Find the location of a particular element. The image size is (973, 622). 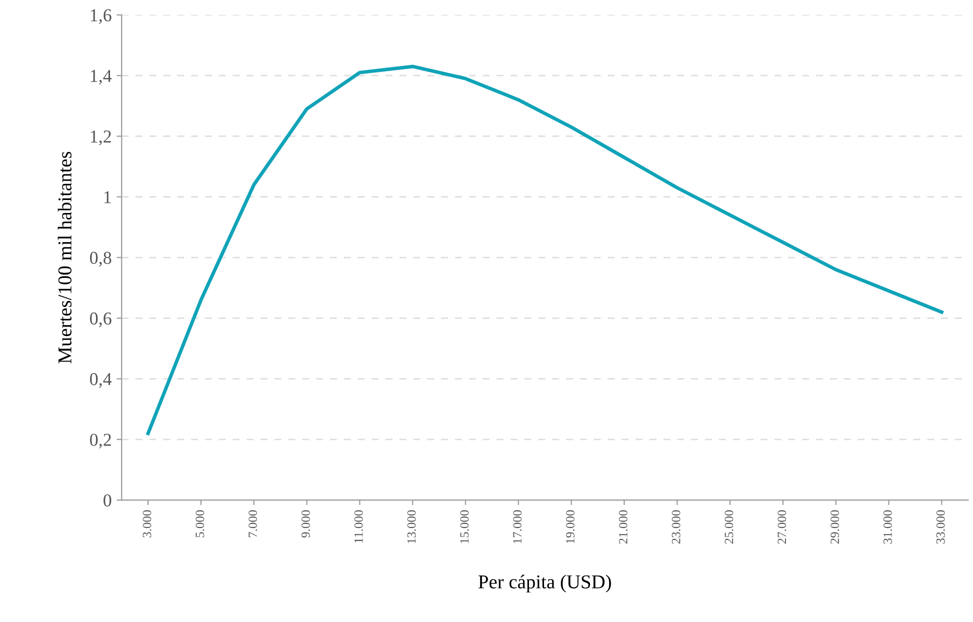

x-tick-label: 21.000 is located at coordinates (623, 527).